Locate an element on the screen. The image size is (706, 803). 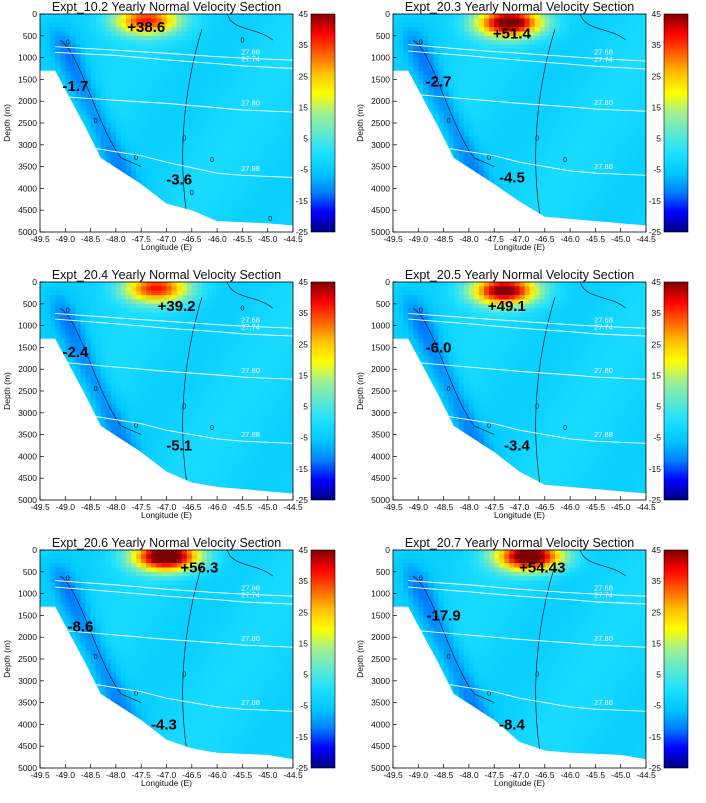
isopycnal-label: 27.74 is located at coordinates (250, 59).